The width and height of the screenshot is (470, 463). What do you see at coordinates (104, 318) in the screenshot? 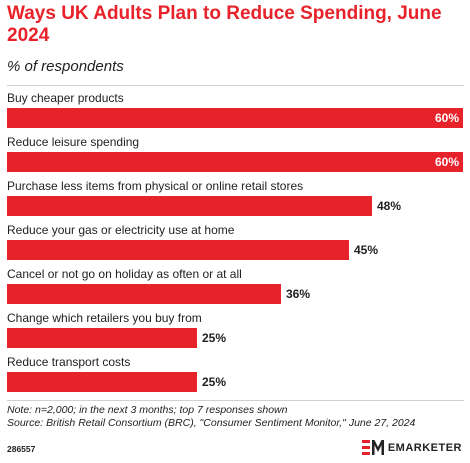
I see `bar-label: Change which retailers you buy from` at bounding box center [104, 318].